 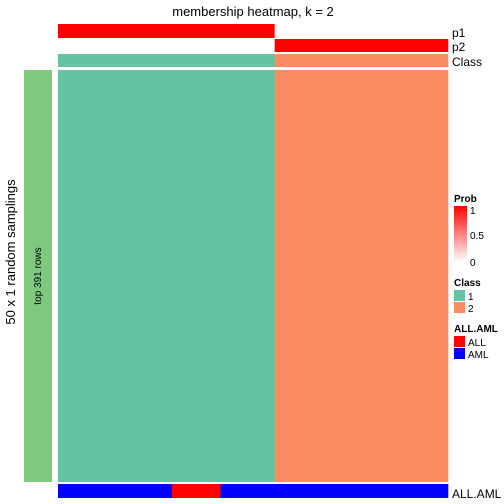 What do you see at coordinates (469, 231) in the screenshot?
I see `prob-legend: Prob 1 0.5 0` at bounding box center [469, 231].